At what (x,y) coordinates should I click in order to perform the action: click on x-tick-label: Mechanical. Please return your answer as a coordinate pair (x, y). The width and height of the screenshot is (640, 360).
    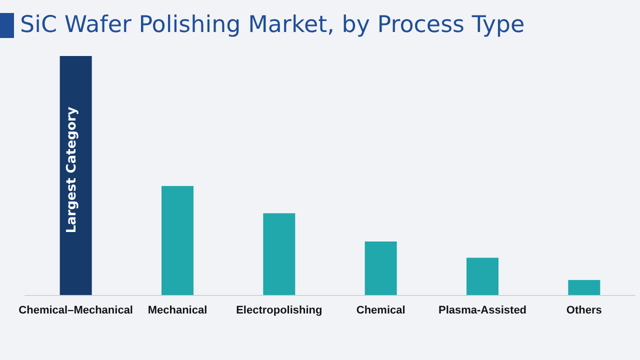
    Looking at the image, I should click on (178, 310).